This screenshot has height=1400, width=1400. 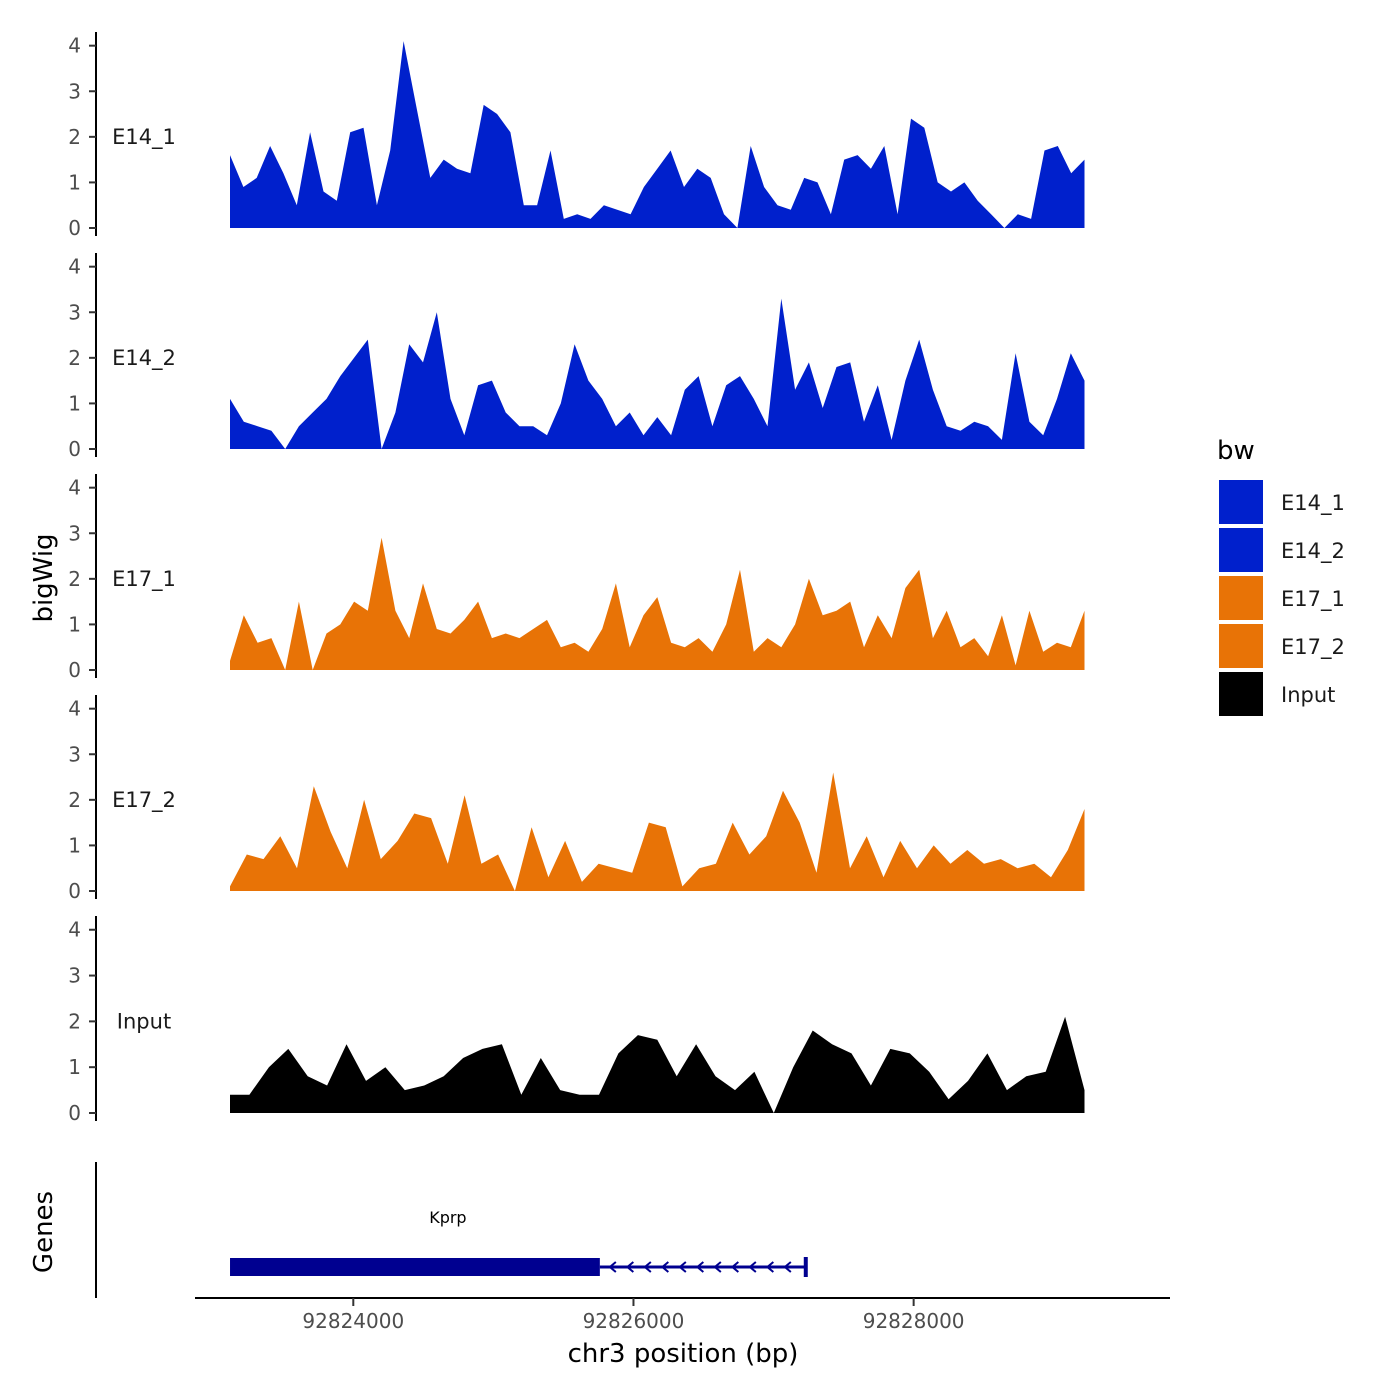 I want to click on legend-label-Input: Input, so click(x=1308, y=695).